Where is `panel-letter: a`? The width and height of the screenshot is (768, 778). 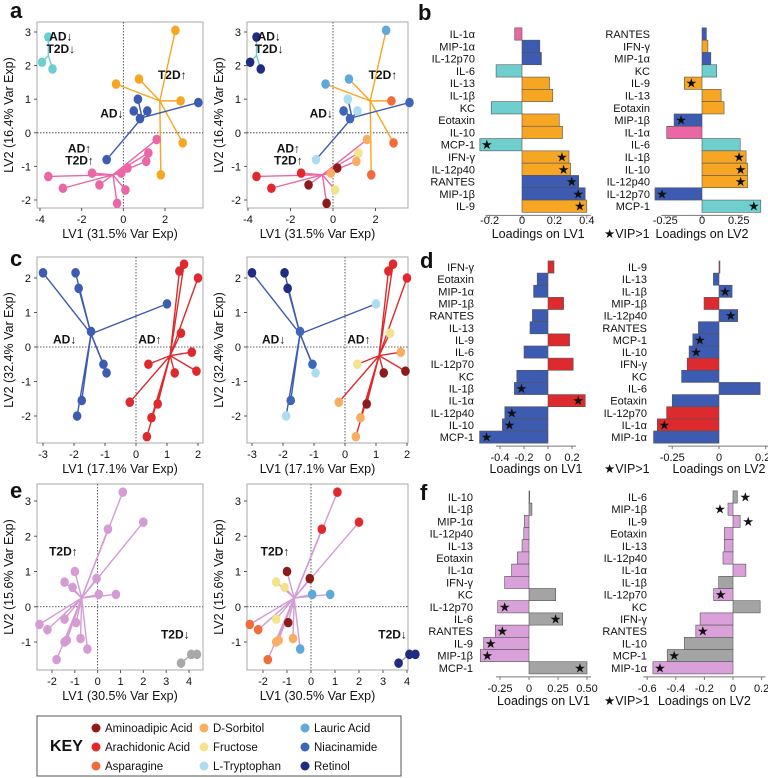 panel-letter: a is located at coordinates (16, 11).